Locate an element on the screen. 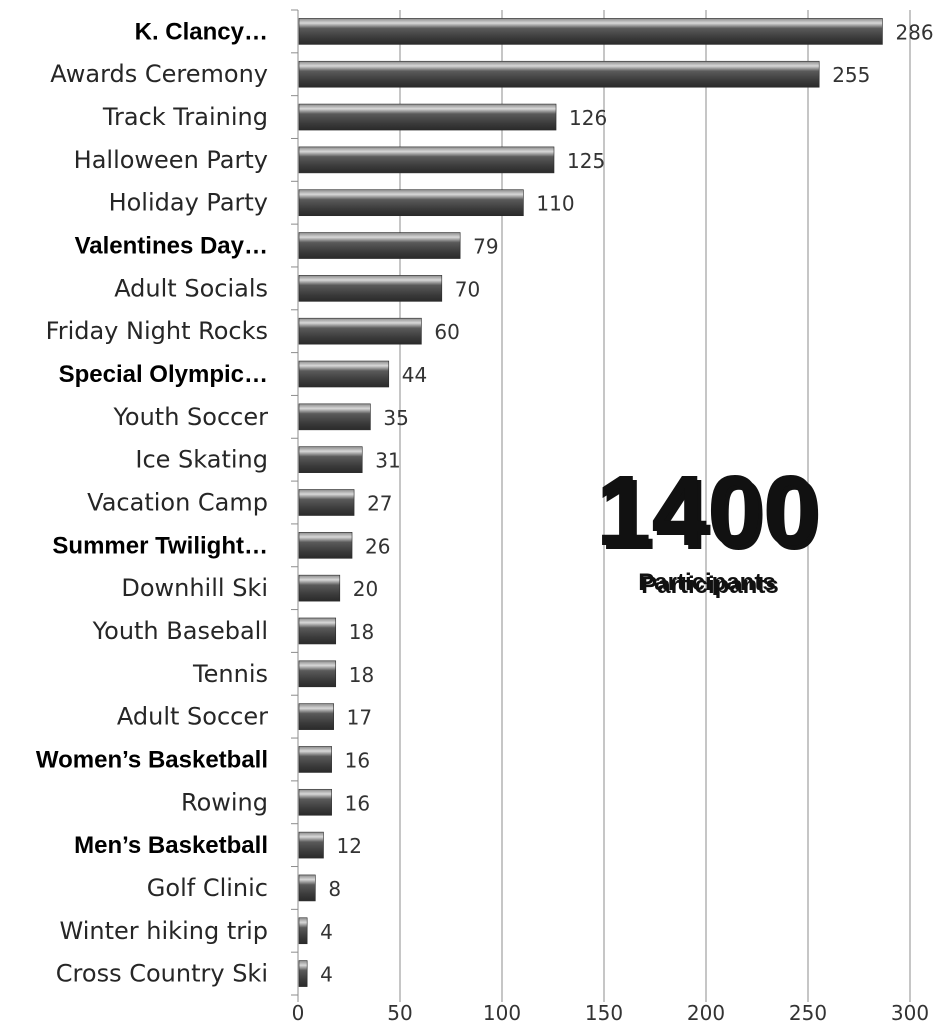 The image size is (940, 1027). y-axis is located at coordinates (295, 502).